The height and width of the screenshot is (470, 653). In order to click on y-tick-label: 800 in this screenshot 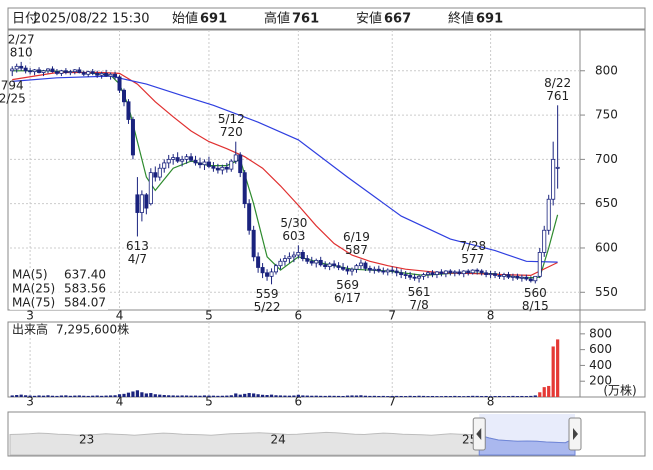, I will do `click(600, 333)`.